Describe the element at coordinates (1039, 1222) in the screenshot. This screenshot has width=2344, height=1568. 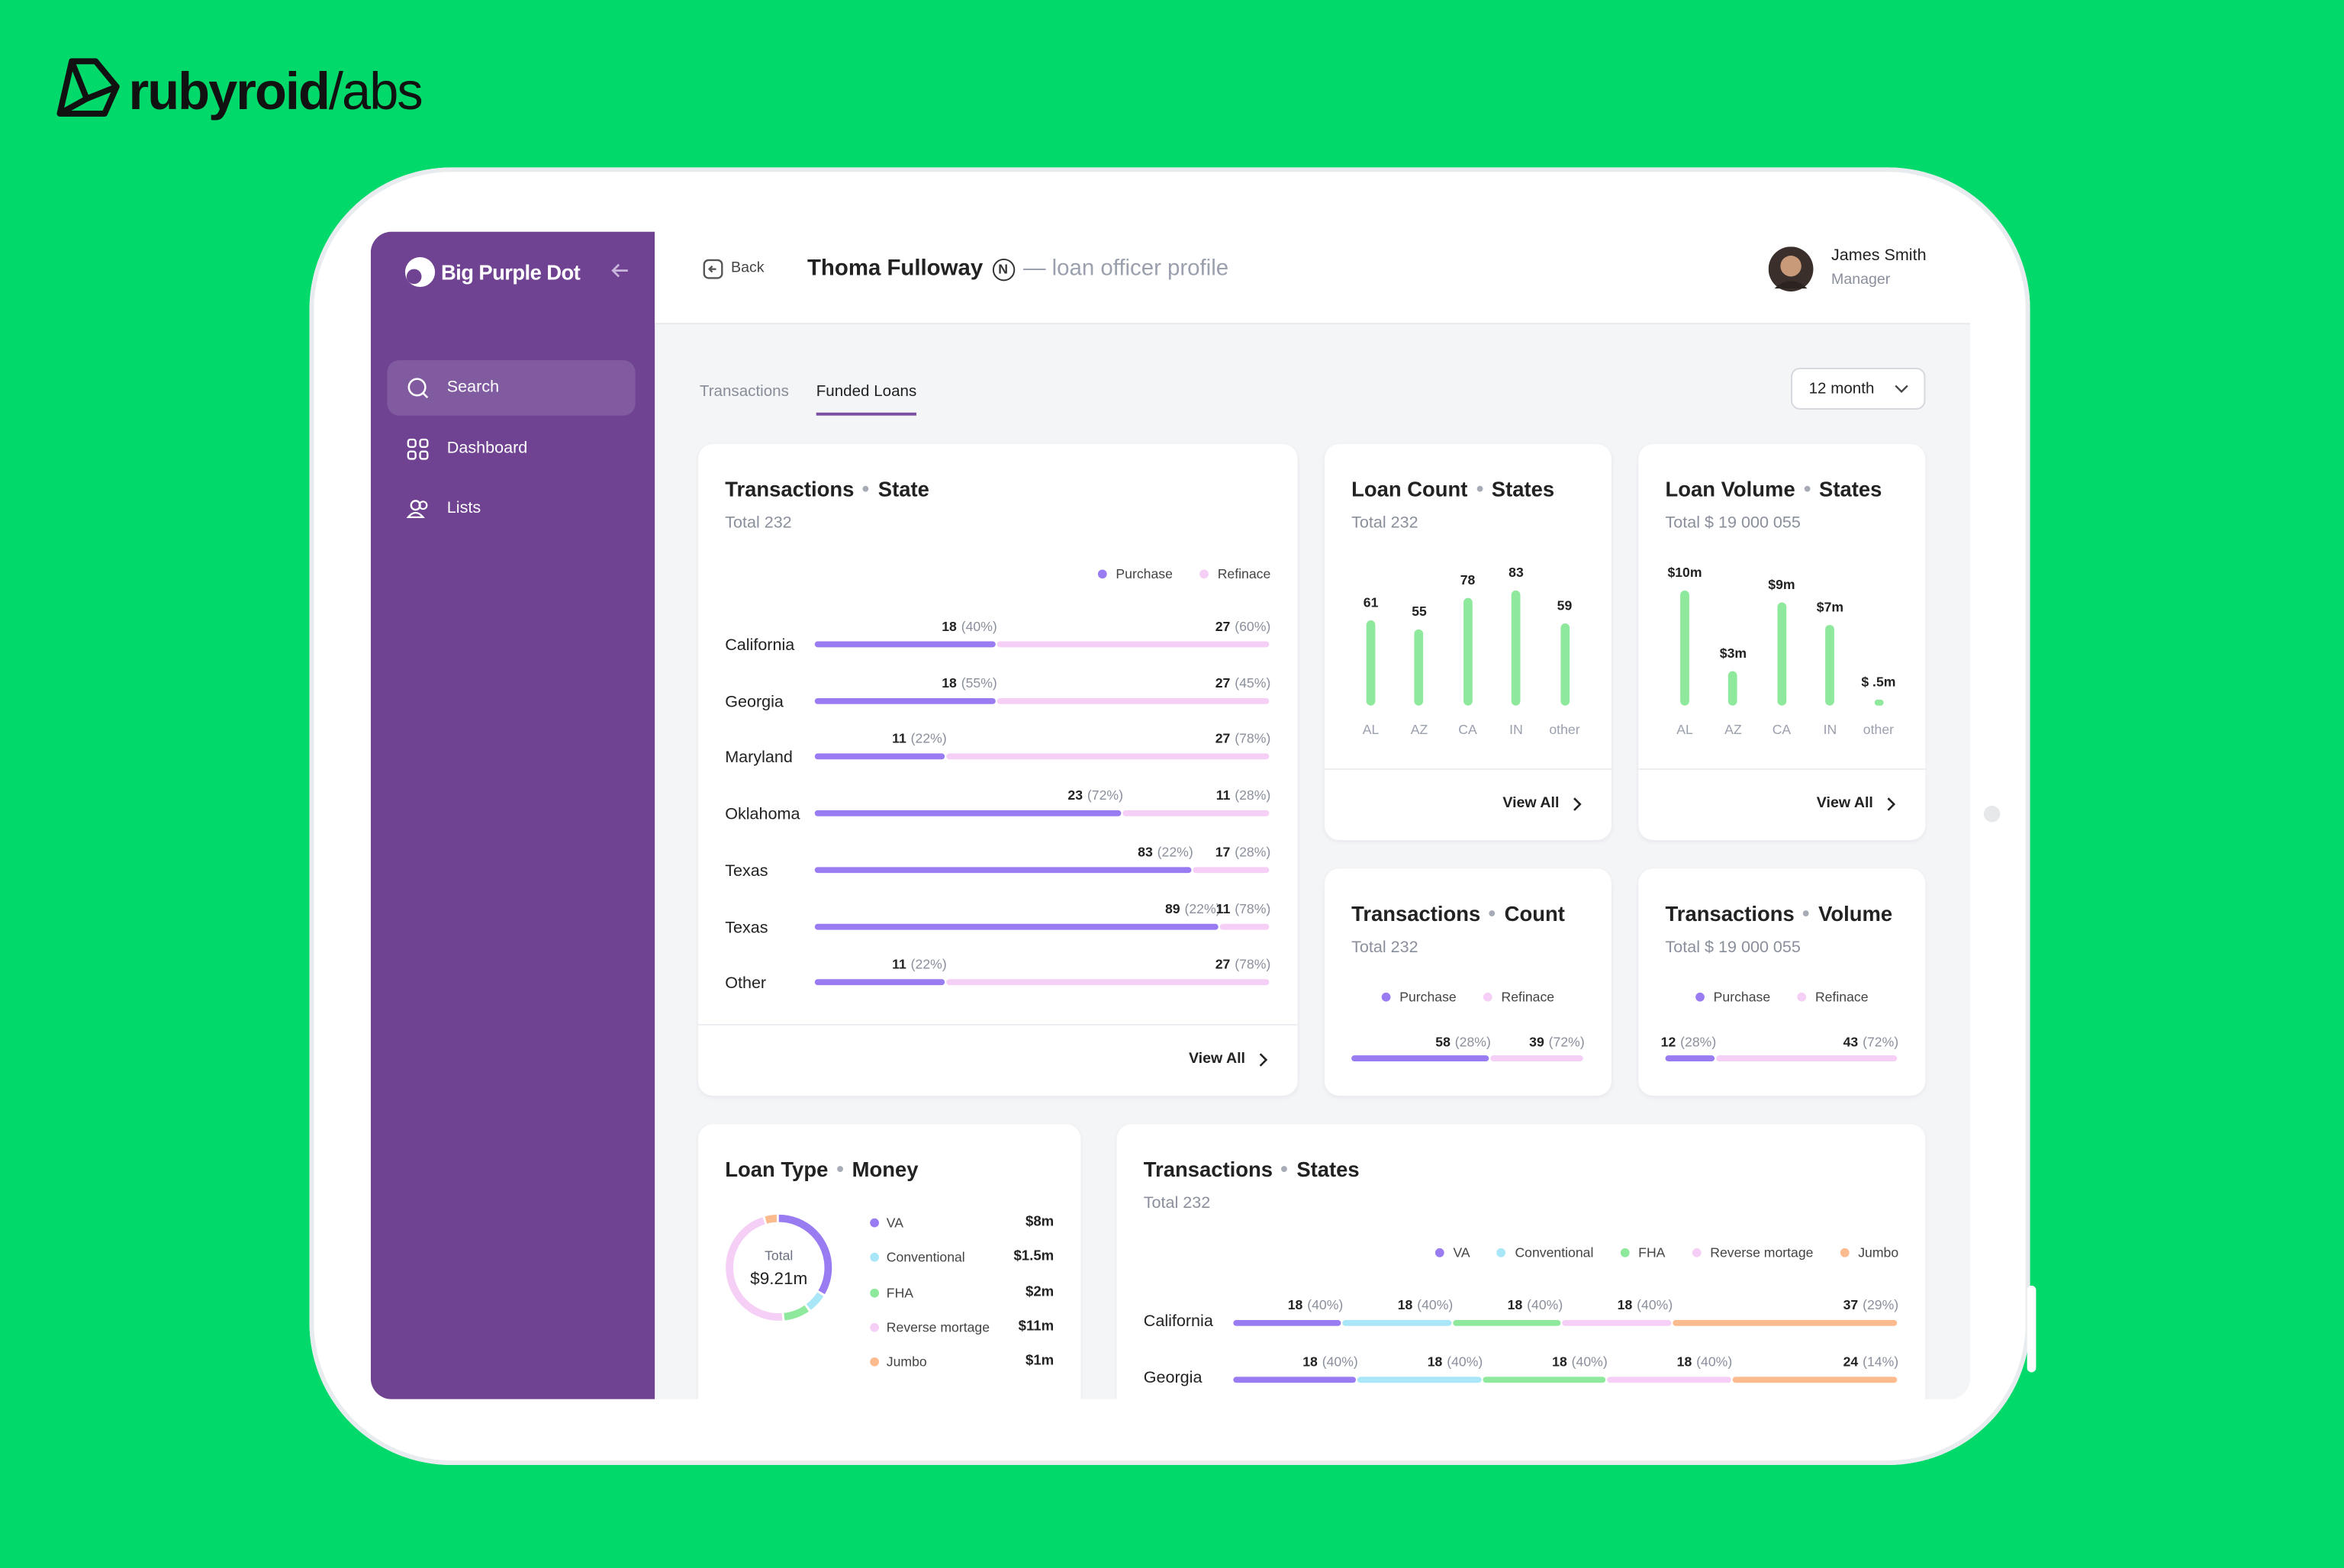
I see `item-value: $8m` at that location.